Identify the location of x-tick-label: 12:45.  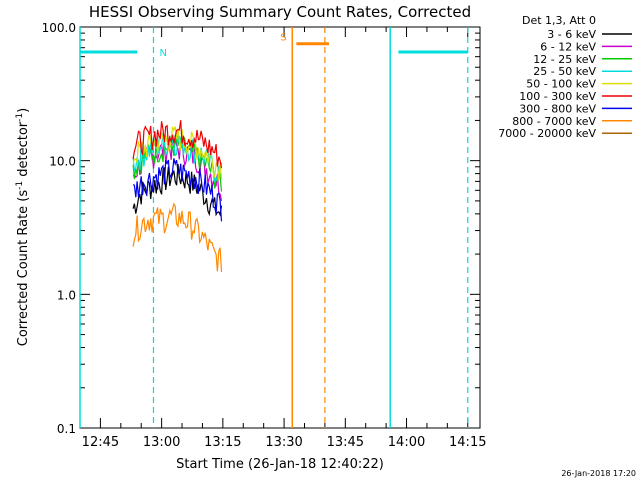
(100, 442).